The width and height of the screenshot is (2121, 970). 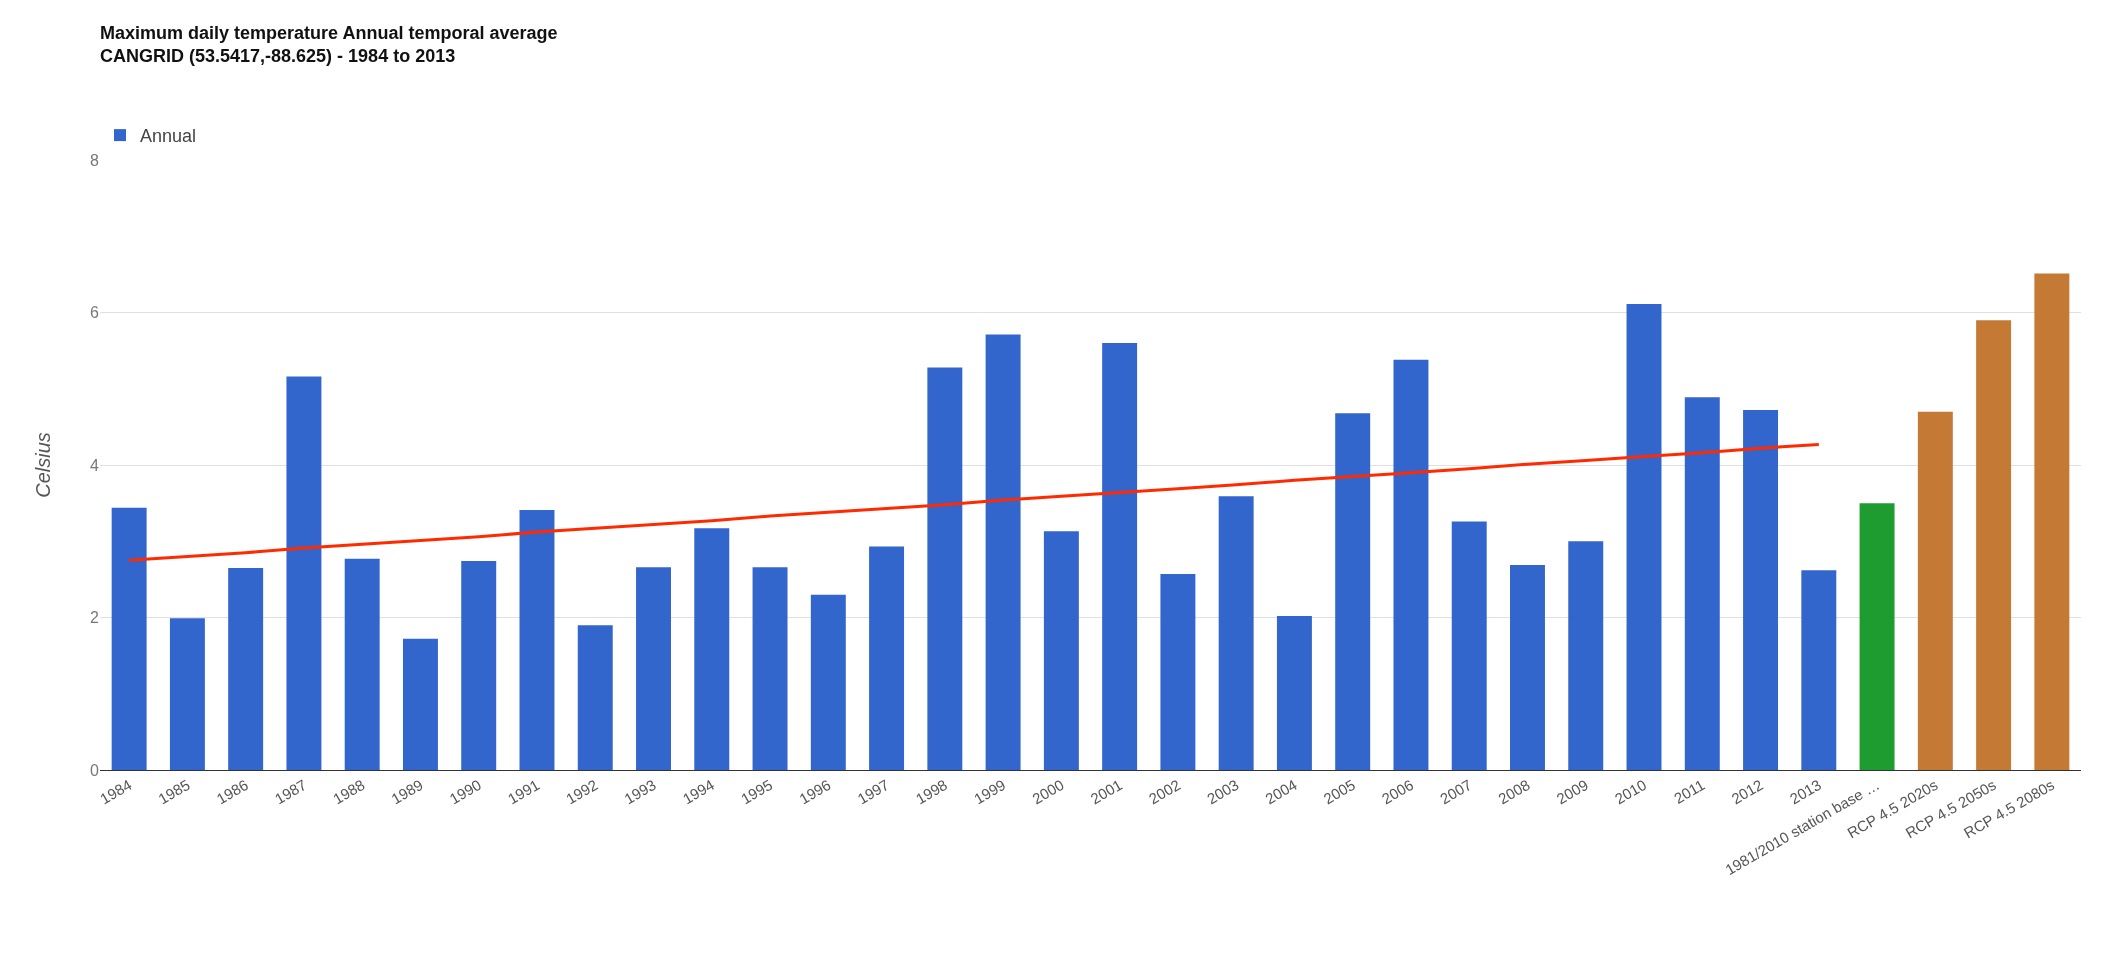 What do you see at coordinates (1514, 791) in the screenshot?
I see `x-tick-label: 2008` at bounding box center [1514, 791].